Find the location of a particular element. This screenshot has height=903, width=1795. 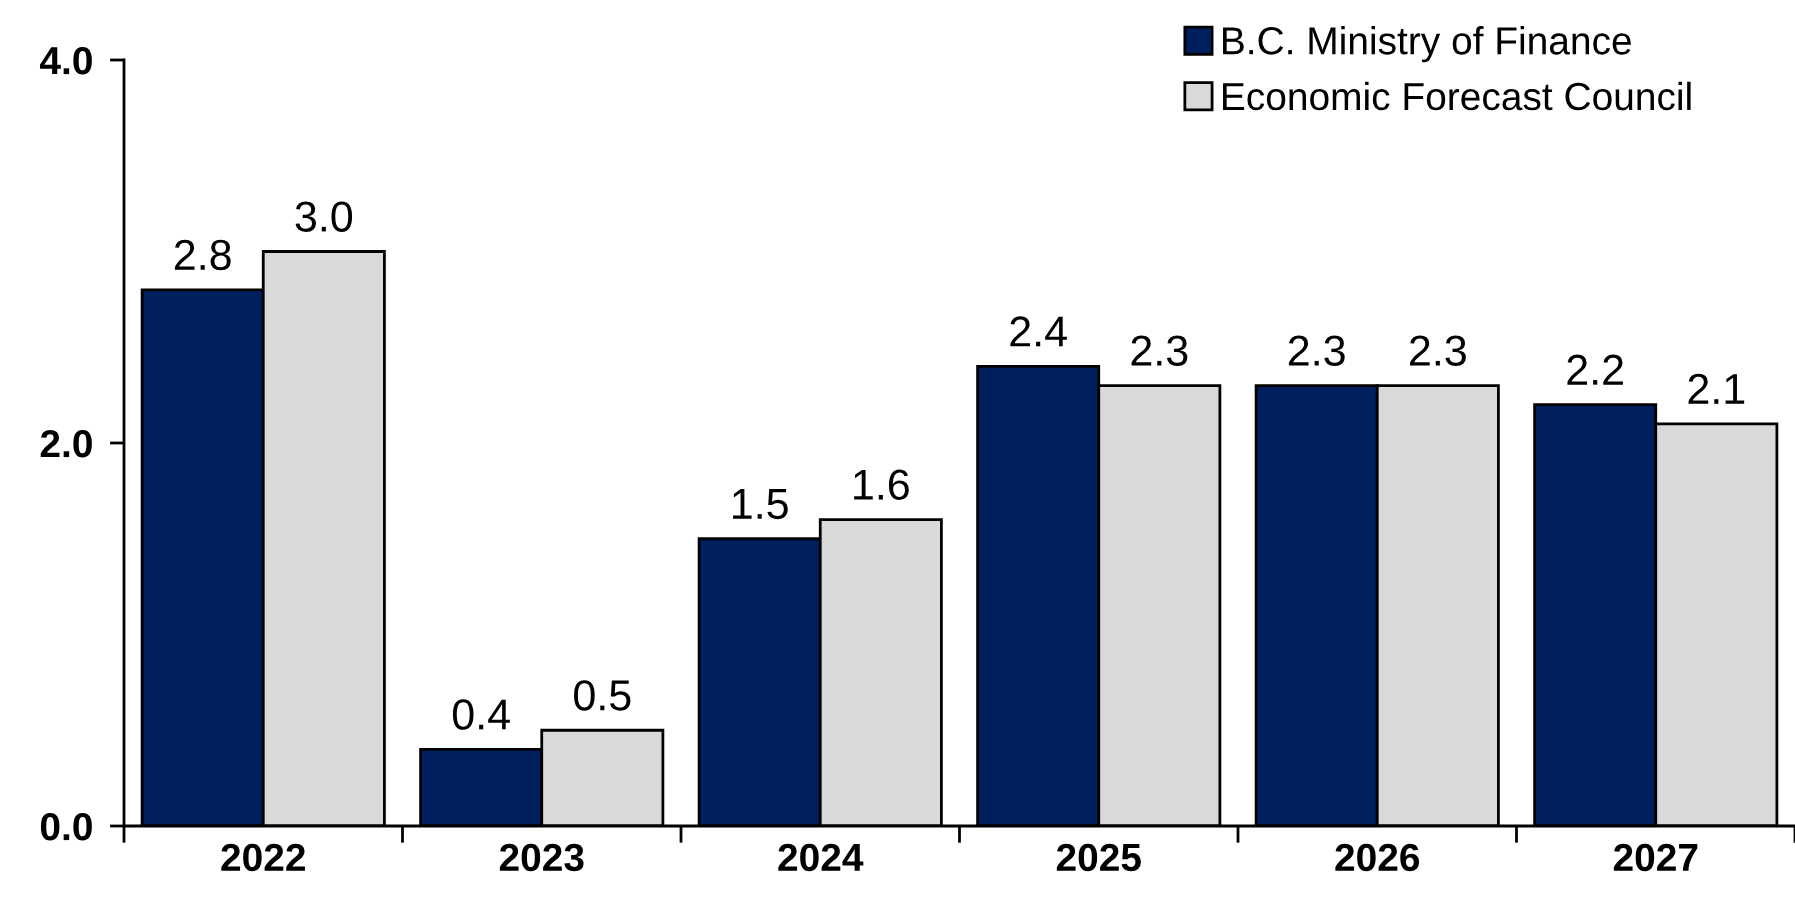

data-label: 1.5 is located at coordinates (760, 504).